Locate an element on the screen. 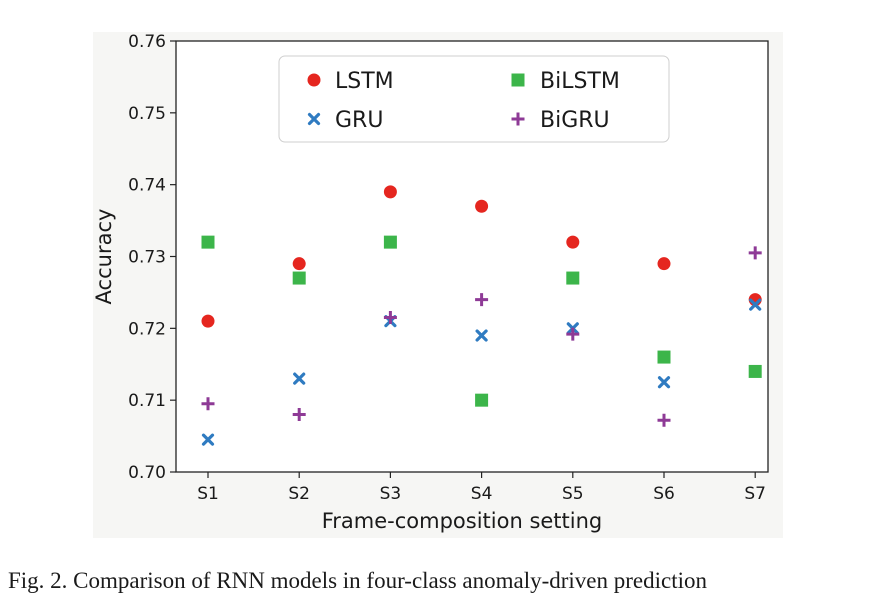  legend-label-lstm: LSTM is located at coordinates (364, 81).